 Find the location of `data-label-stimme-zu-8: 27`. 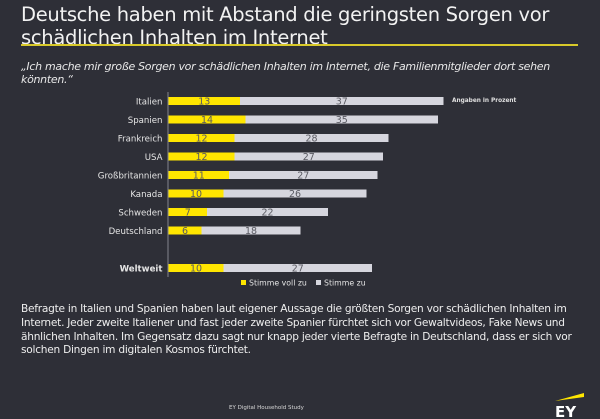

data-label-stimme-zu-8: 27 is located at coordinates (298, 269).